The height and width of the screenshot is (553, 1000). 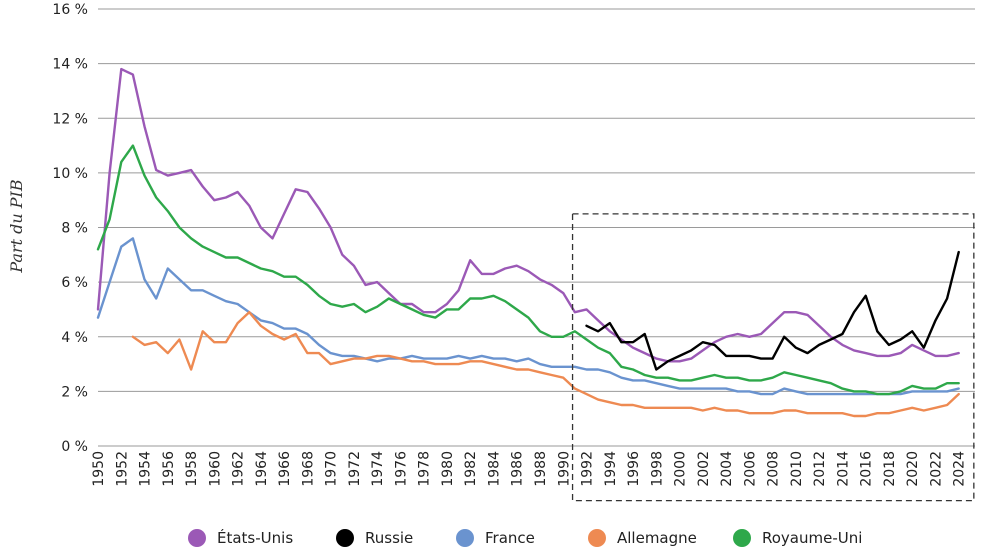 I want to click on x-tick-label: 2004, so click(x=727, y=469).